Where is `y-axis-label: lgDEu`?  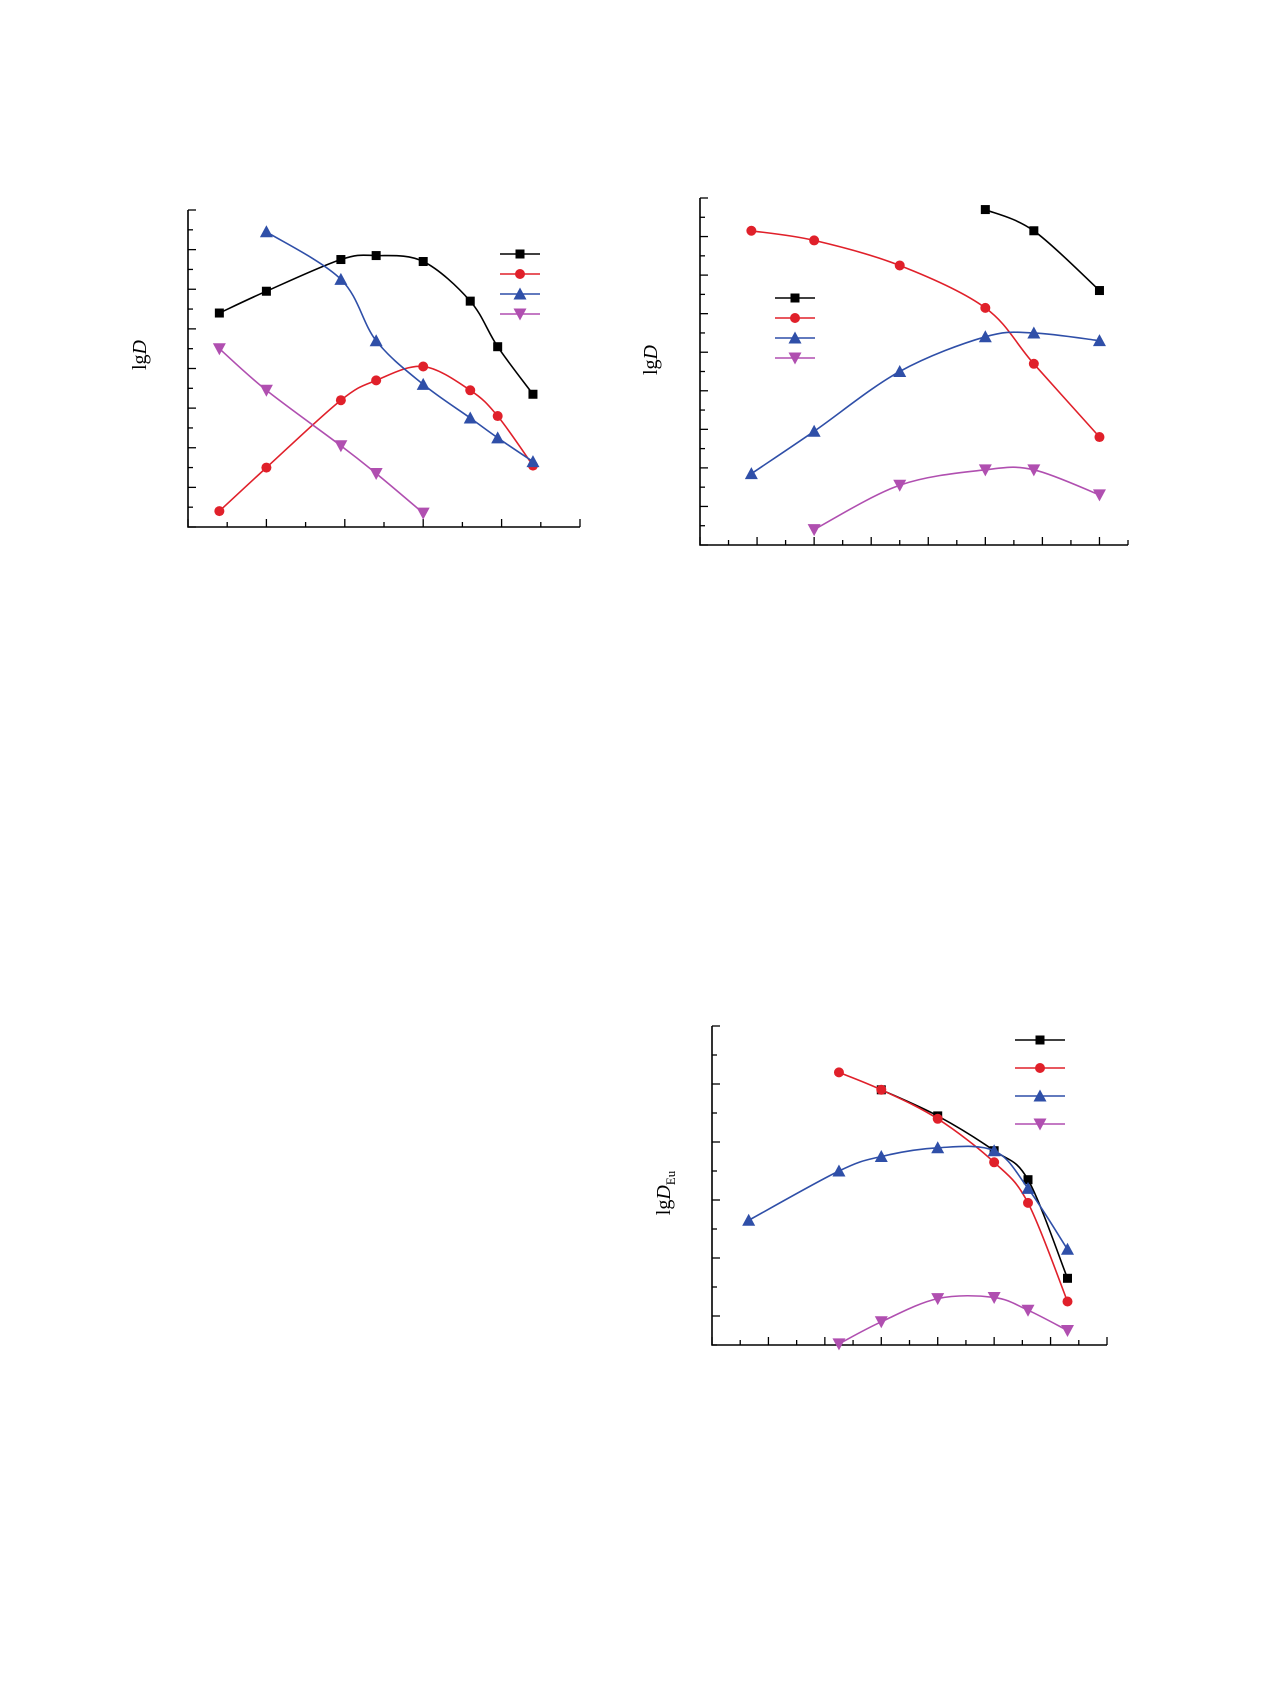 y-axis-label: lgDEu is located at coordinates (665, 1192).